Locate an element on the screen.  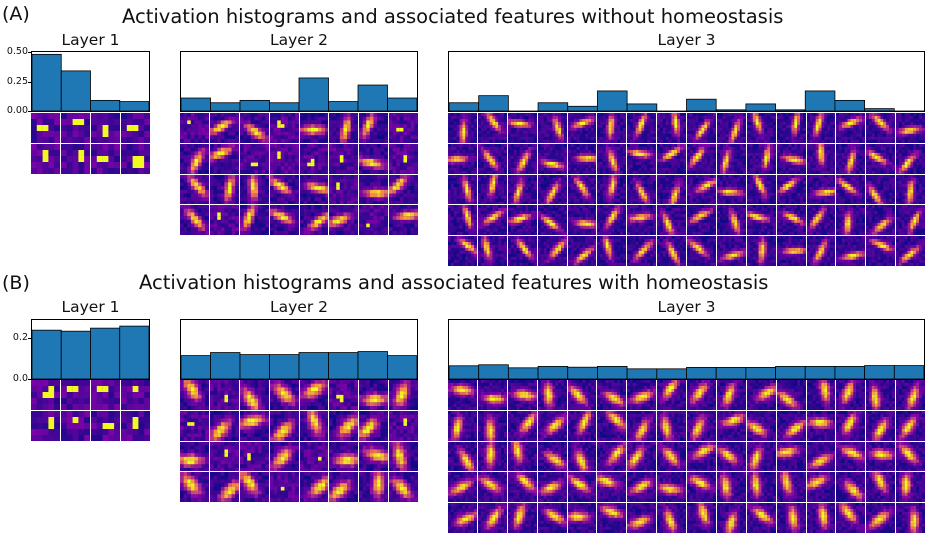
y-tick-label: 0.0 is located at coordinates (15, 378).